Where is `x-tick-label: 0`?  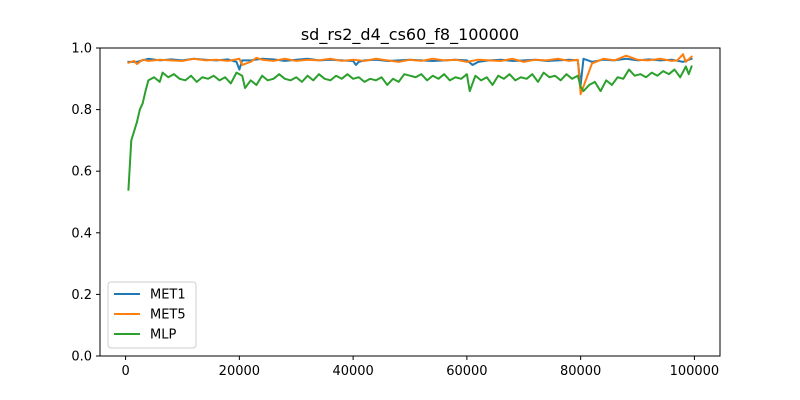
x-tick-label: 0 is located at coordinates (125, 371).